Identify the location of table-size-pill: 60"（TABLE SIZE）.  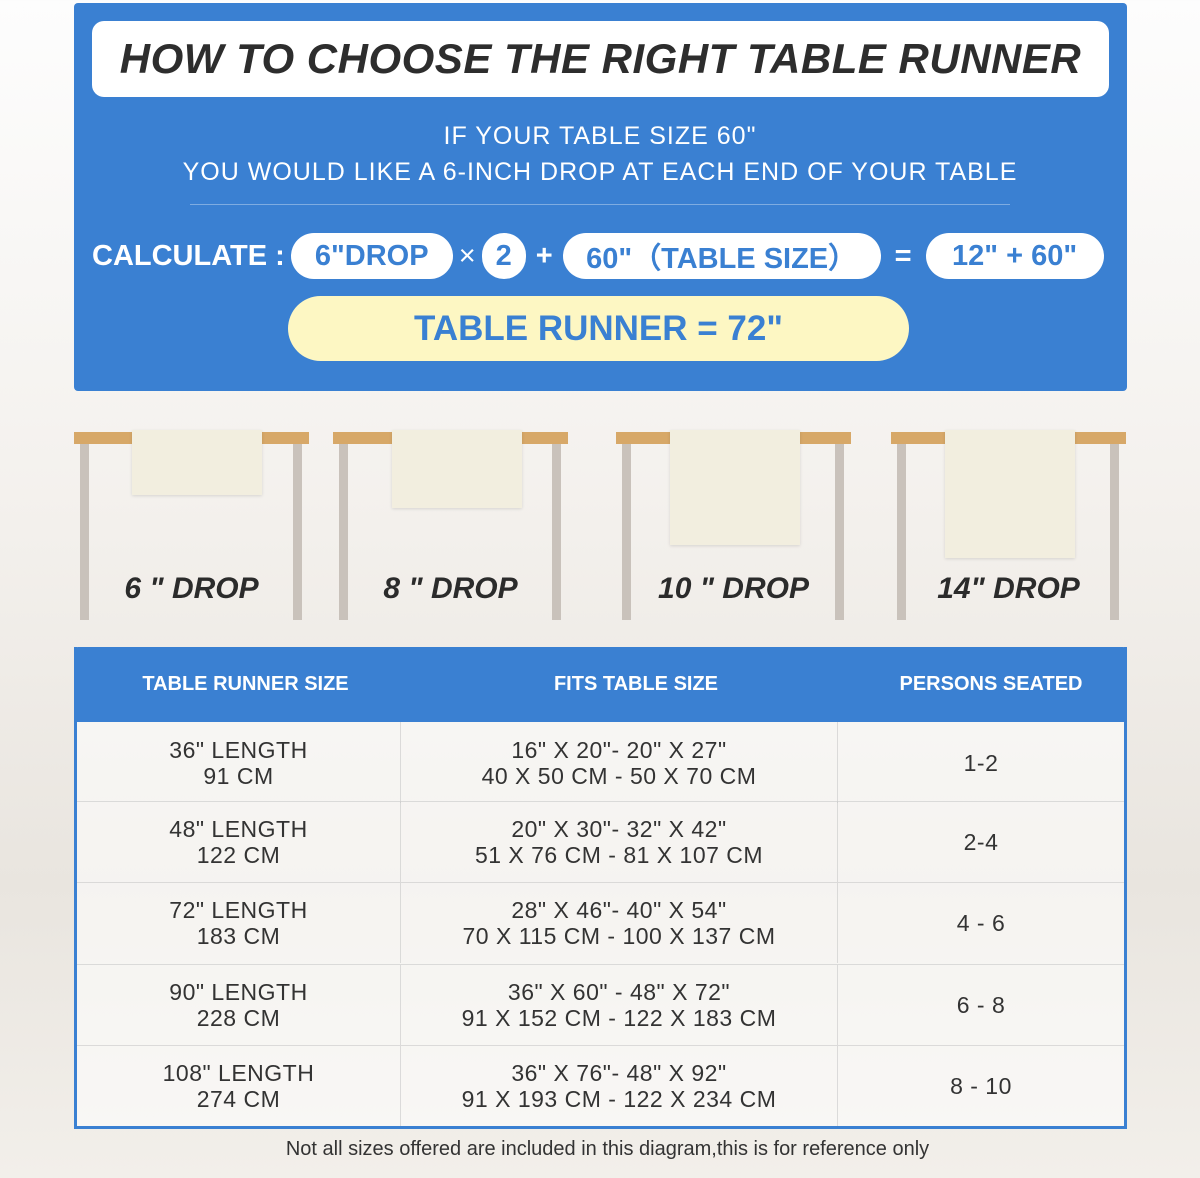
(721, 256).